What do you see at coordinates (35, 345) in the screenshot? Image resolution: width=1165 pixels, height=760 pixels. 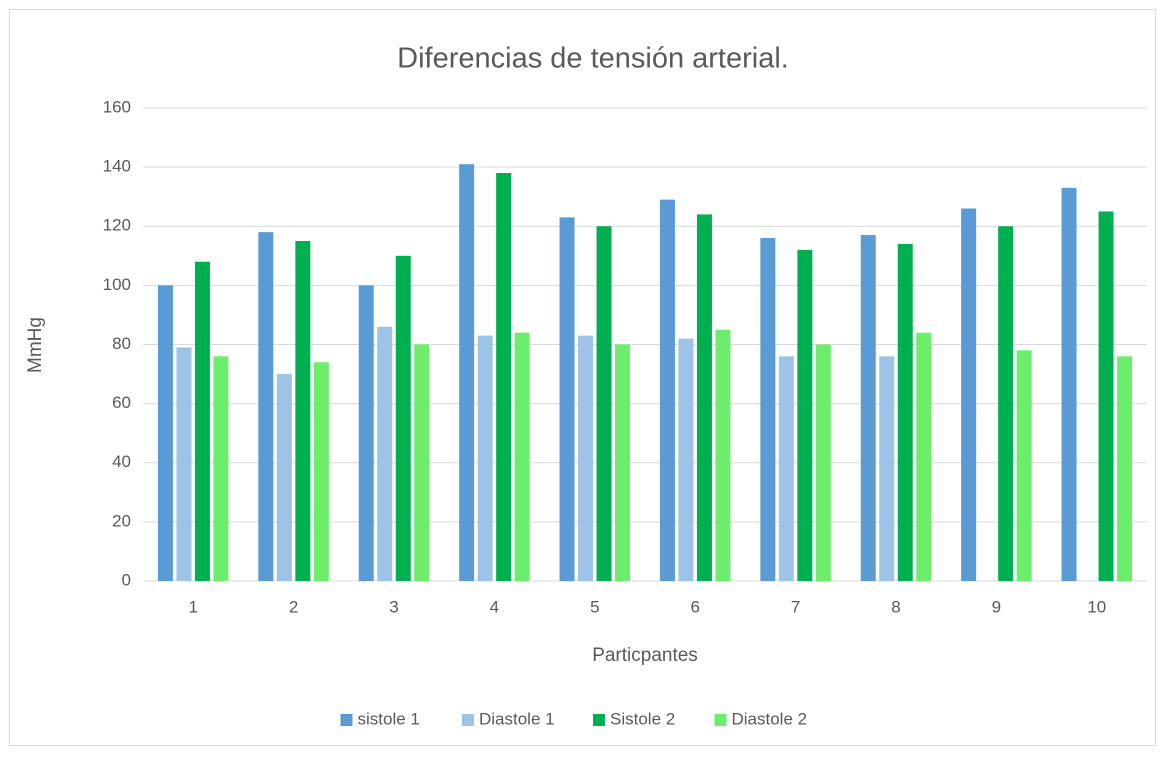 I see `y-axis-label: MmHg` at bounding box center [35, 345].